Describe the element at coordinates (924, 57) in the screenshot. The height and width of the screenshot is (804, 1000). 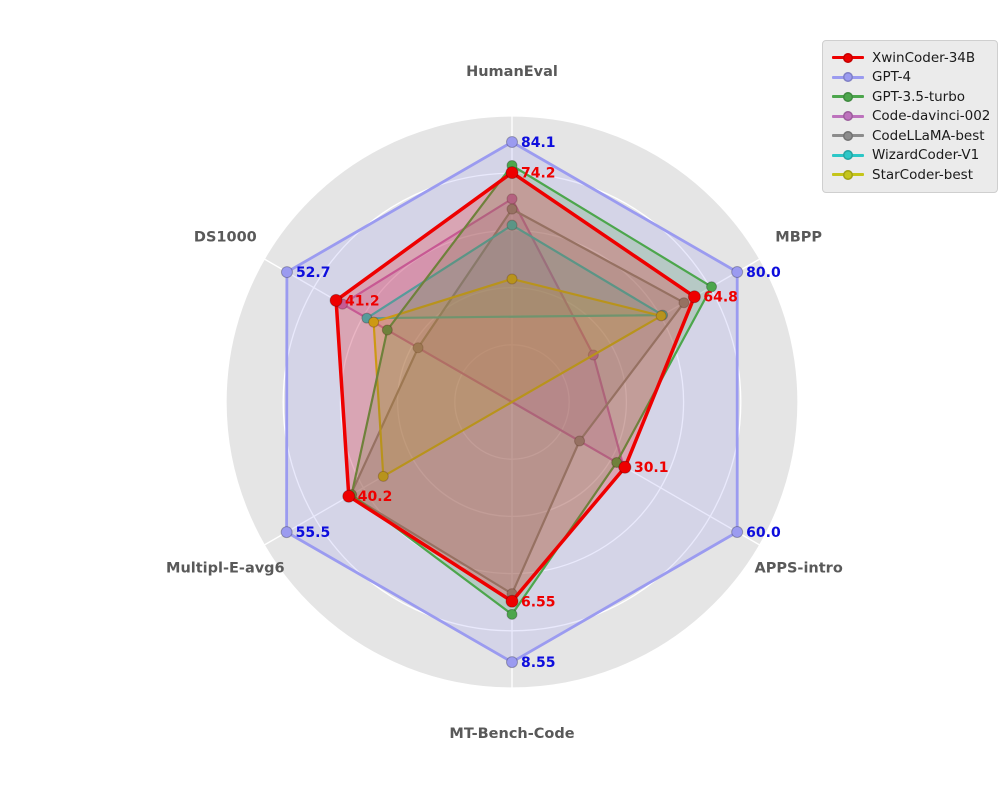
I see `legend-label: XwinCoder-34B` at that location.